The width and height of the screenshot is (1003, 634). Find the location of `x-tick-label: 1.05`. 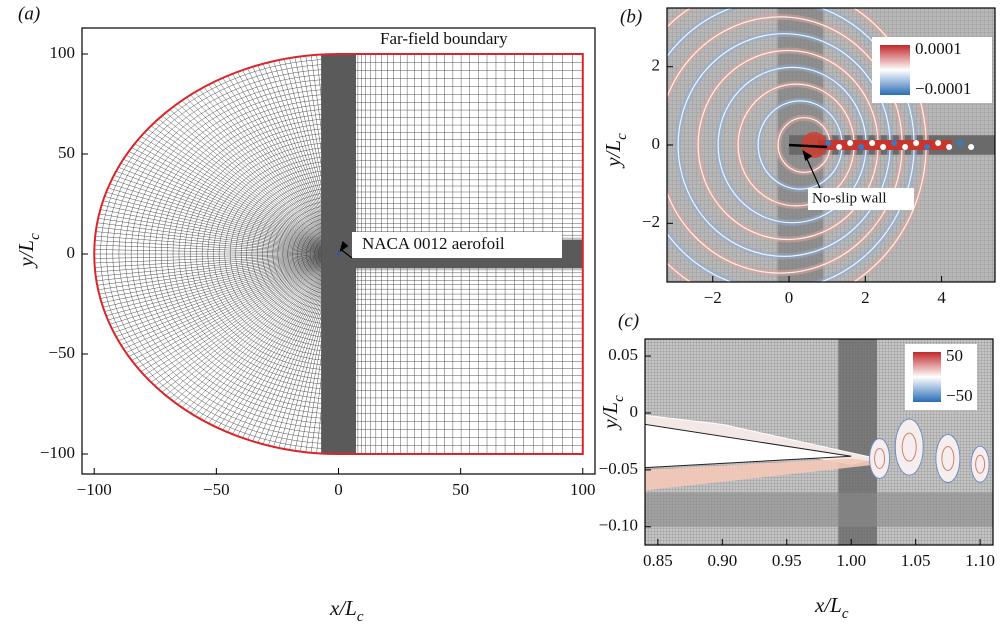

x-tick-label: 1.05 is located at coordinates (916, 560).